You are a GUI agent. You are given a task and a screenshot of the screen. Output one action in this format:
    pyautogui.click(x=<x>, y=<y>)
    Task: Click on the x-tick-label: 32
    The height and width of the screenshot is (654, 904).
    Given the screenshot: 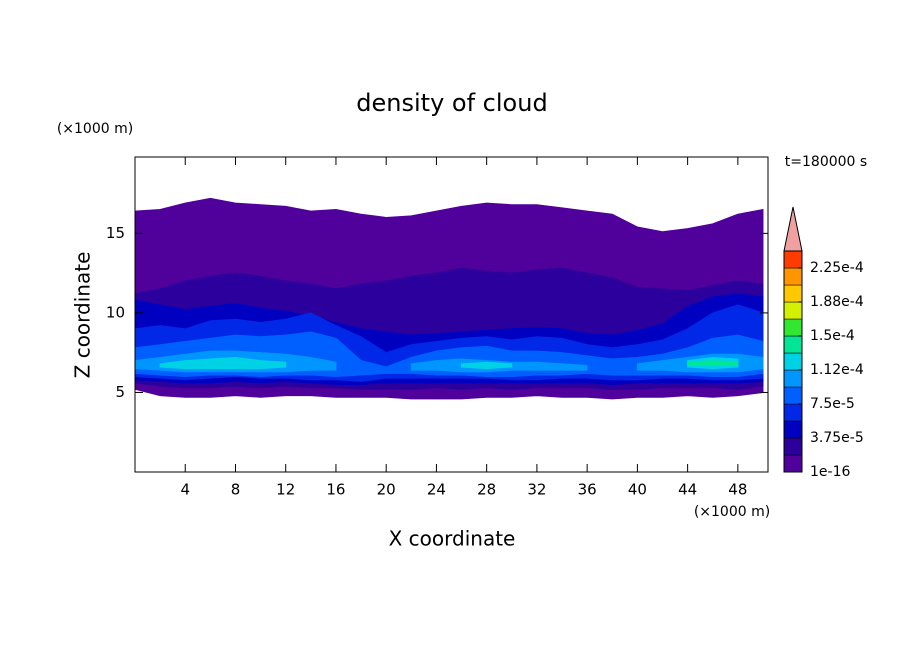 What is the action you would take?
    pyautogui.click(x=536, y=490)
    